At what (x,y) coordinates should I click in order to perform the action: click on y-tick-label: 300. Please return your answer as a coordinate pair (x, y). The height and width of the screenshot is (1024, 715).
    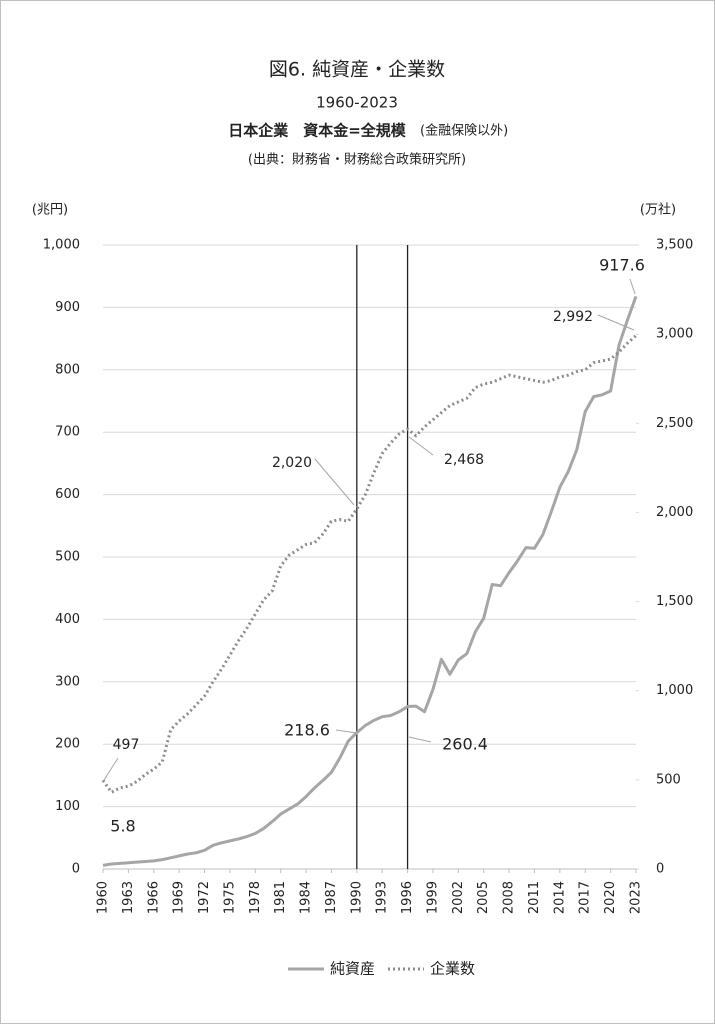
    Looking at the image, I should click on (67, 681).